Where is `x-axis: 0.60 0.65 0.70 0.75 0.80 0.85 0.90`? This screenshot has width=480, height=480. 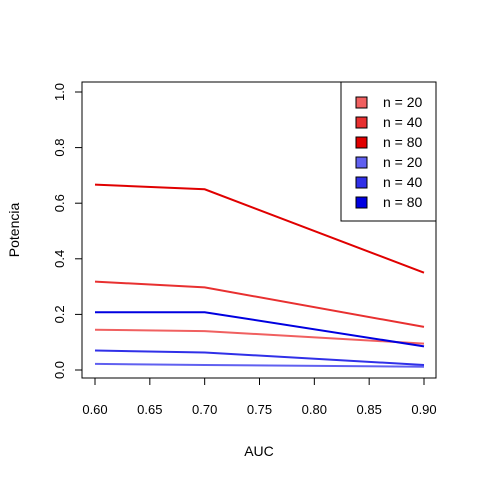 x-axis: 0.60 0.65 0.70 0.75 0.80 0.85 0.90 is located at coordinates (259, 397).